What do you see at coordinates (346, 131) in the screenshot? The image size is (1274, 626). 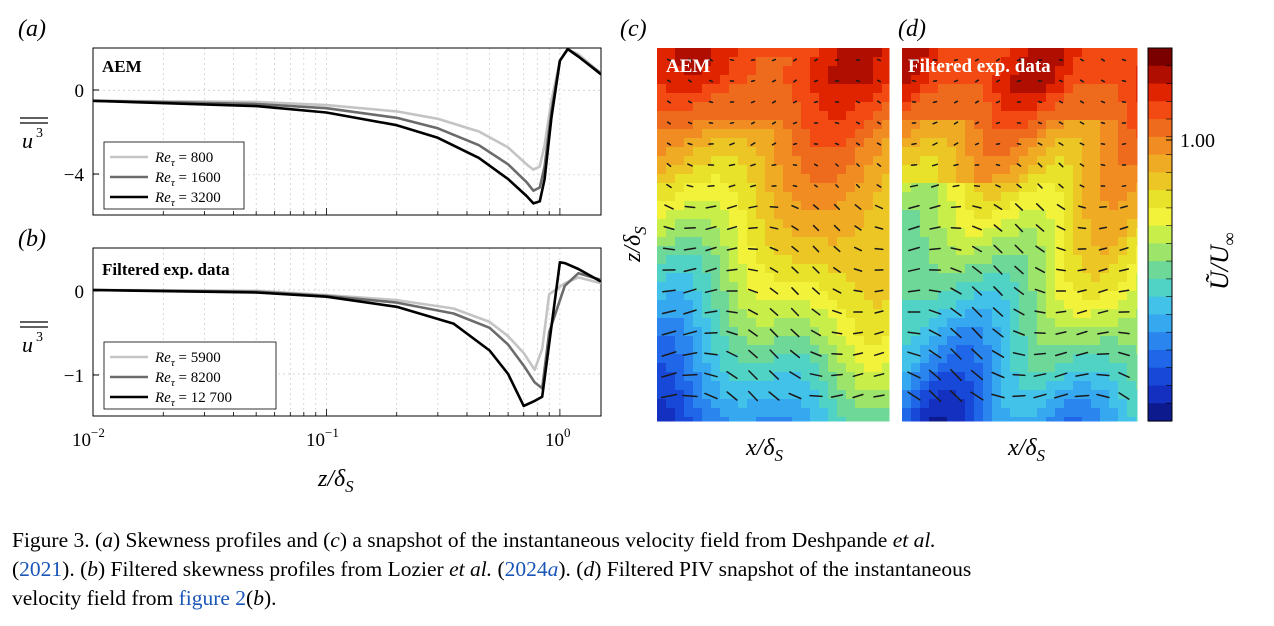 I see `panel-a-grid` at bounding box center [346, 131].